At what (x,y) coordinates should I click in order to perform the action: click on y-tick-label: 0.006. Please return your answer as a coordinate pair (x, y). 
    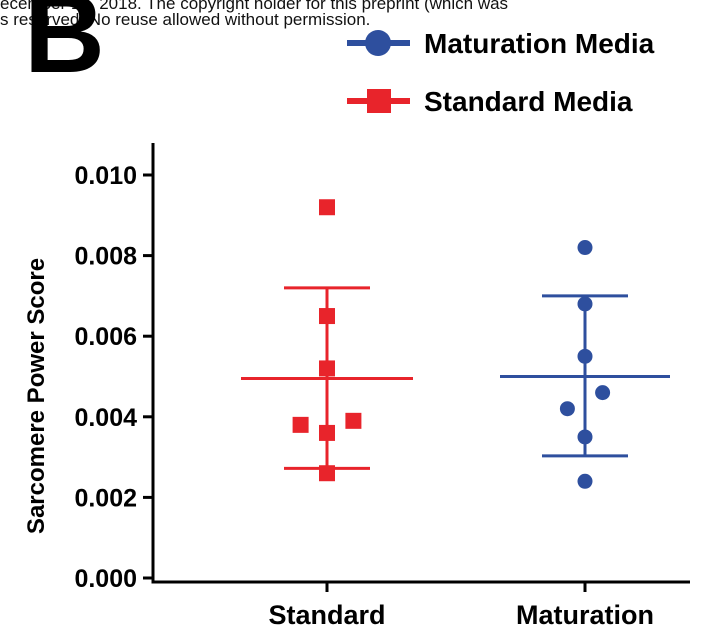
    Looking at the image, I should click on (105, 337).